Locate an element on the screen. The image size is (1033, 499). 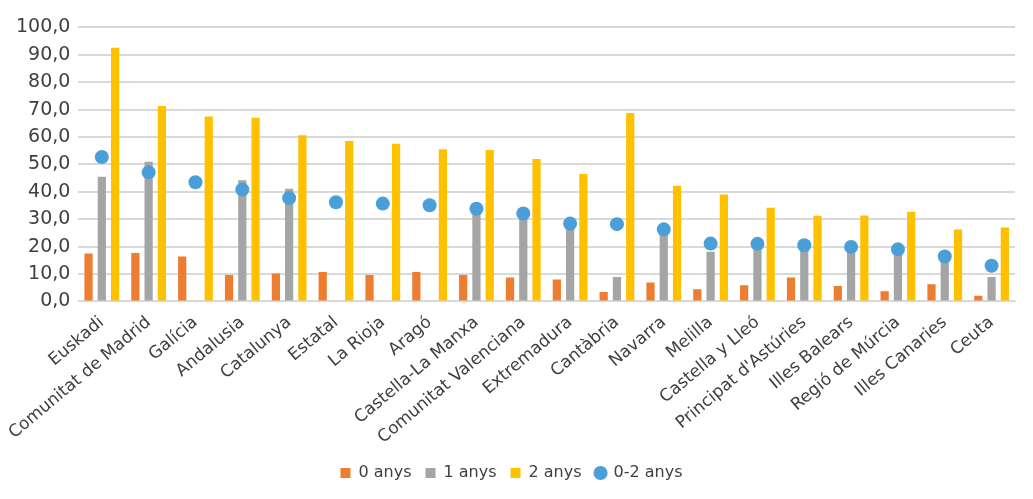
y-tick-label: 30,0 is located at coordinates (49, 217).